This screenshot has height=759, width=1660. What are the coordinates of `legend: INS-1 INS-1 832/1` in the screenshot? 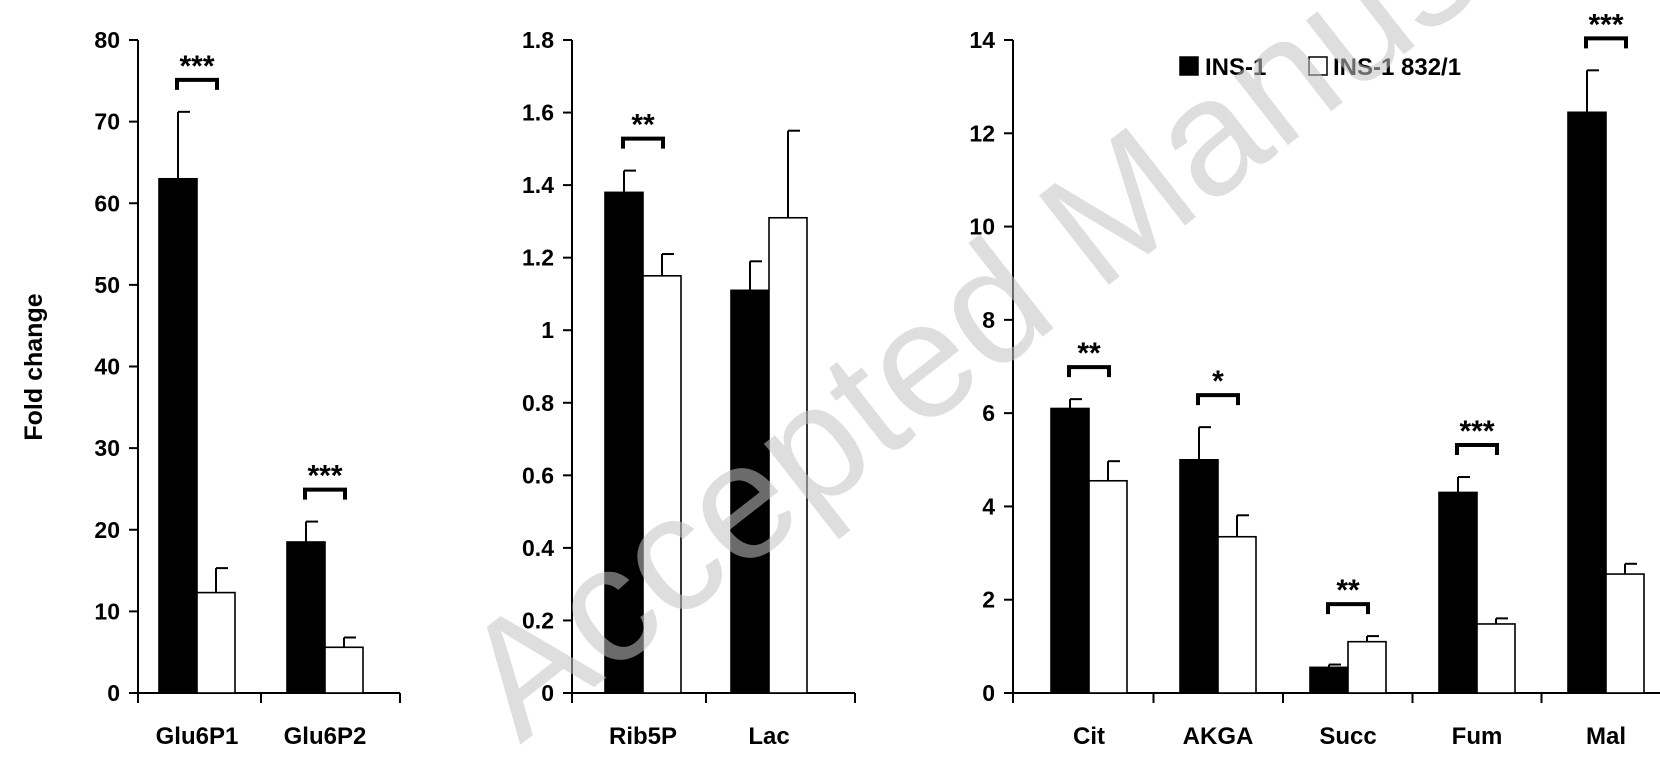 It's located at (1320, 67).